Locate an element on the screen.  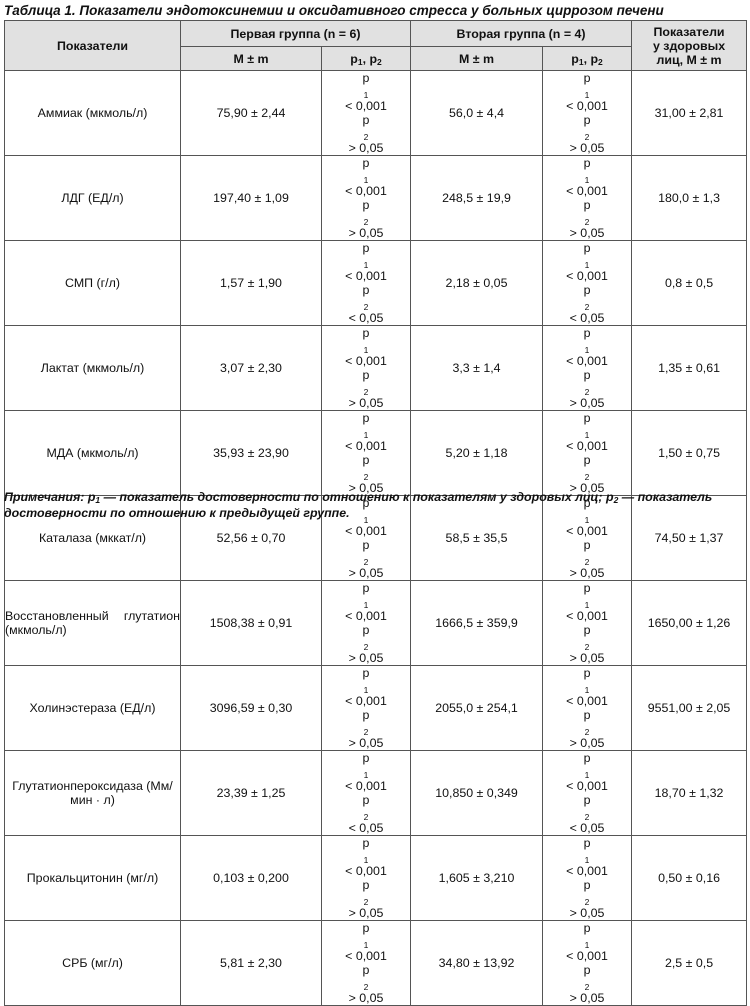
group1-mean: 75,90 ± 2,44 is located at coordinates (251, 113).